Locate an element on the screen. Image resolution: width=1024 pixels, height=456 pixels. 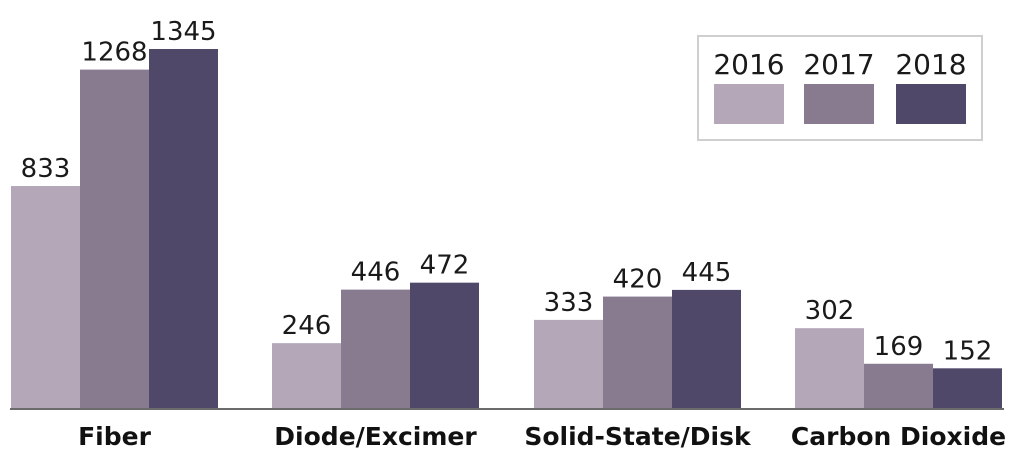
legend-swatch-2017 is located at coordinates (839, 104).